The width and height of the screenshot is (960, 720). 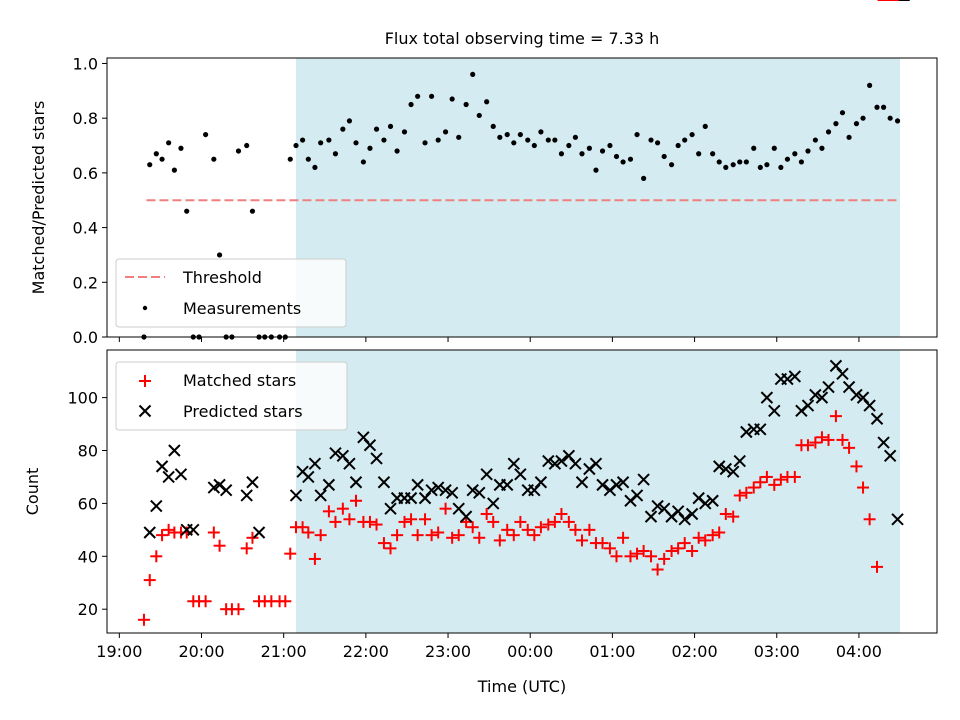 What do you see at coordinates (38, 198) in the screenshot?
I see `ratio-y-axis-label: Matched/Predicted stars` at bounding box center [38, 198].